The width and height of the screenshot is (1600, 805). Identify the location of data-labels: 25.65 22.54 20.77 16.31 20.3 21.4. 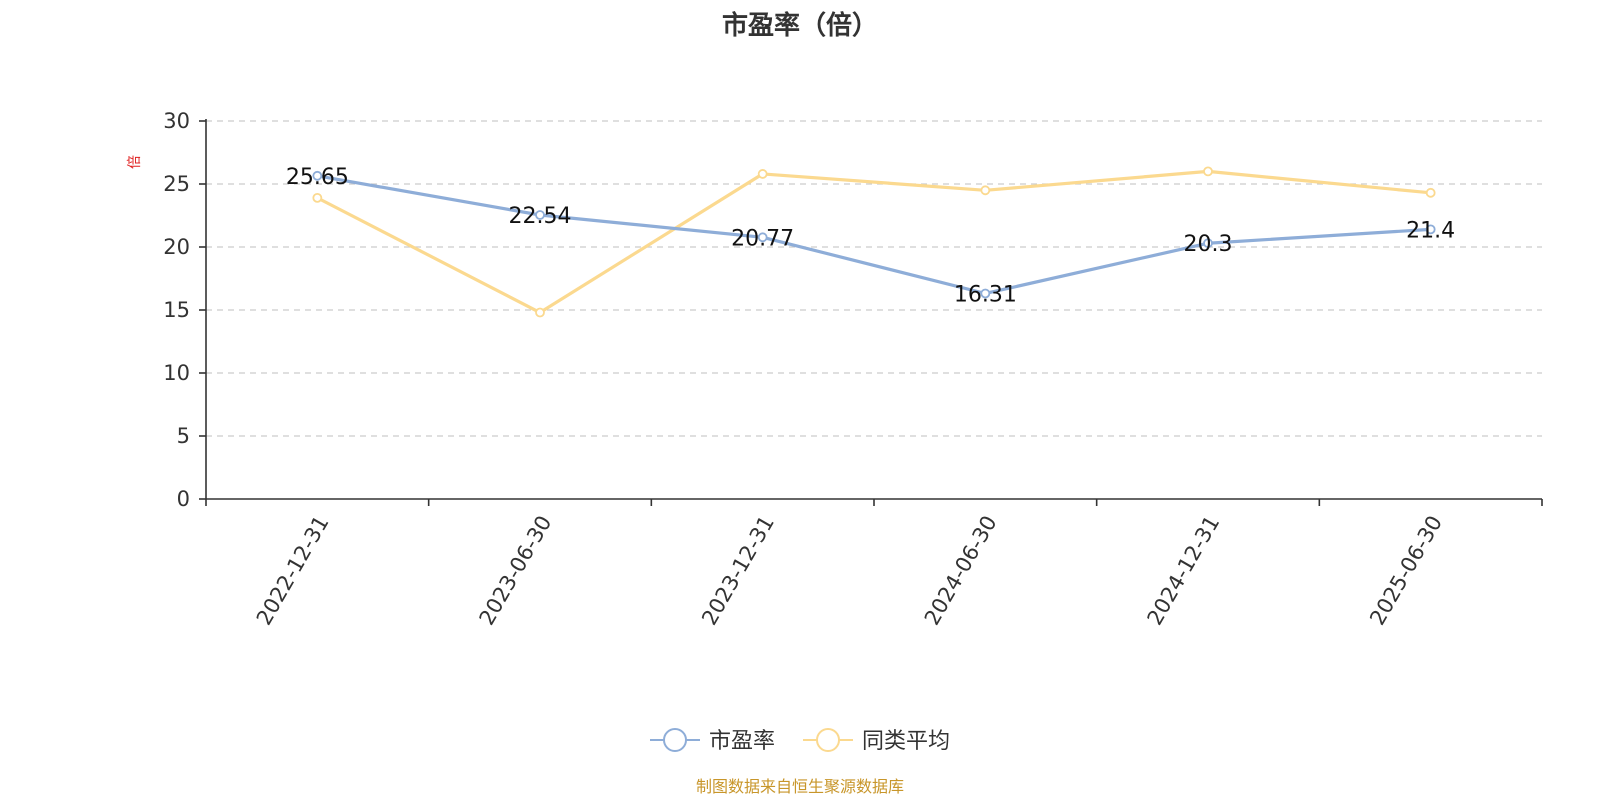
(870, 236).